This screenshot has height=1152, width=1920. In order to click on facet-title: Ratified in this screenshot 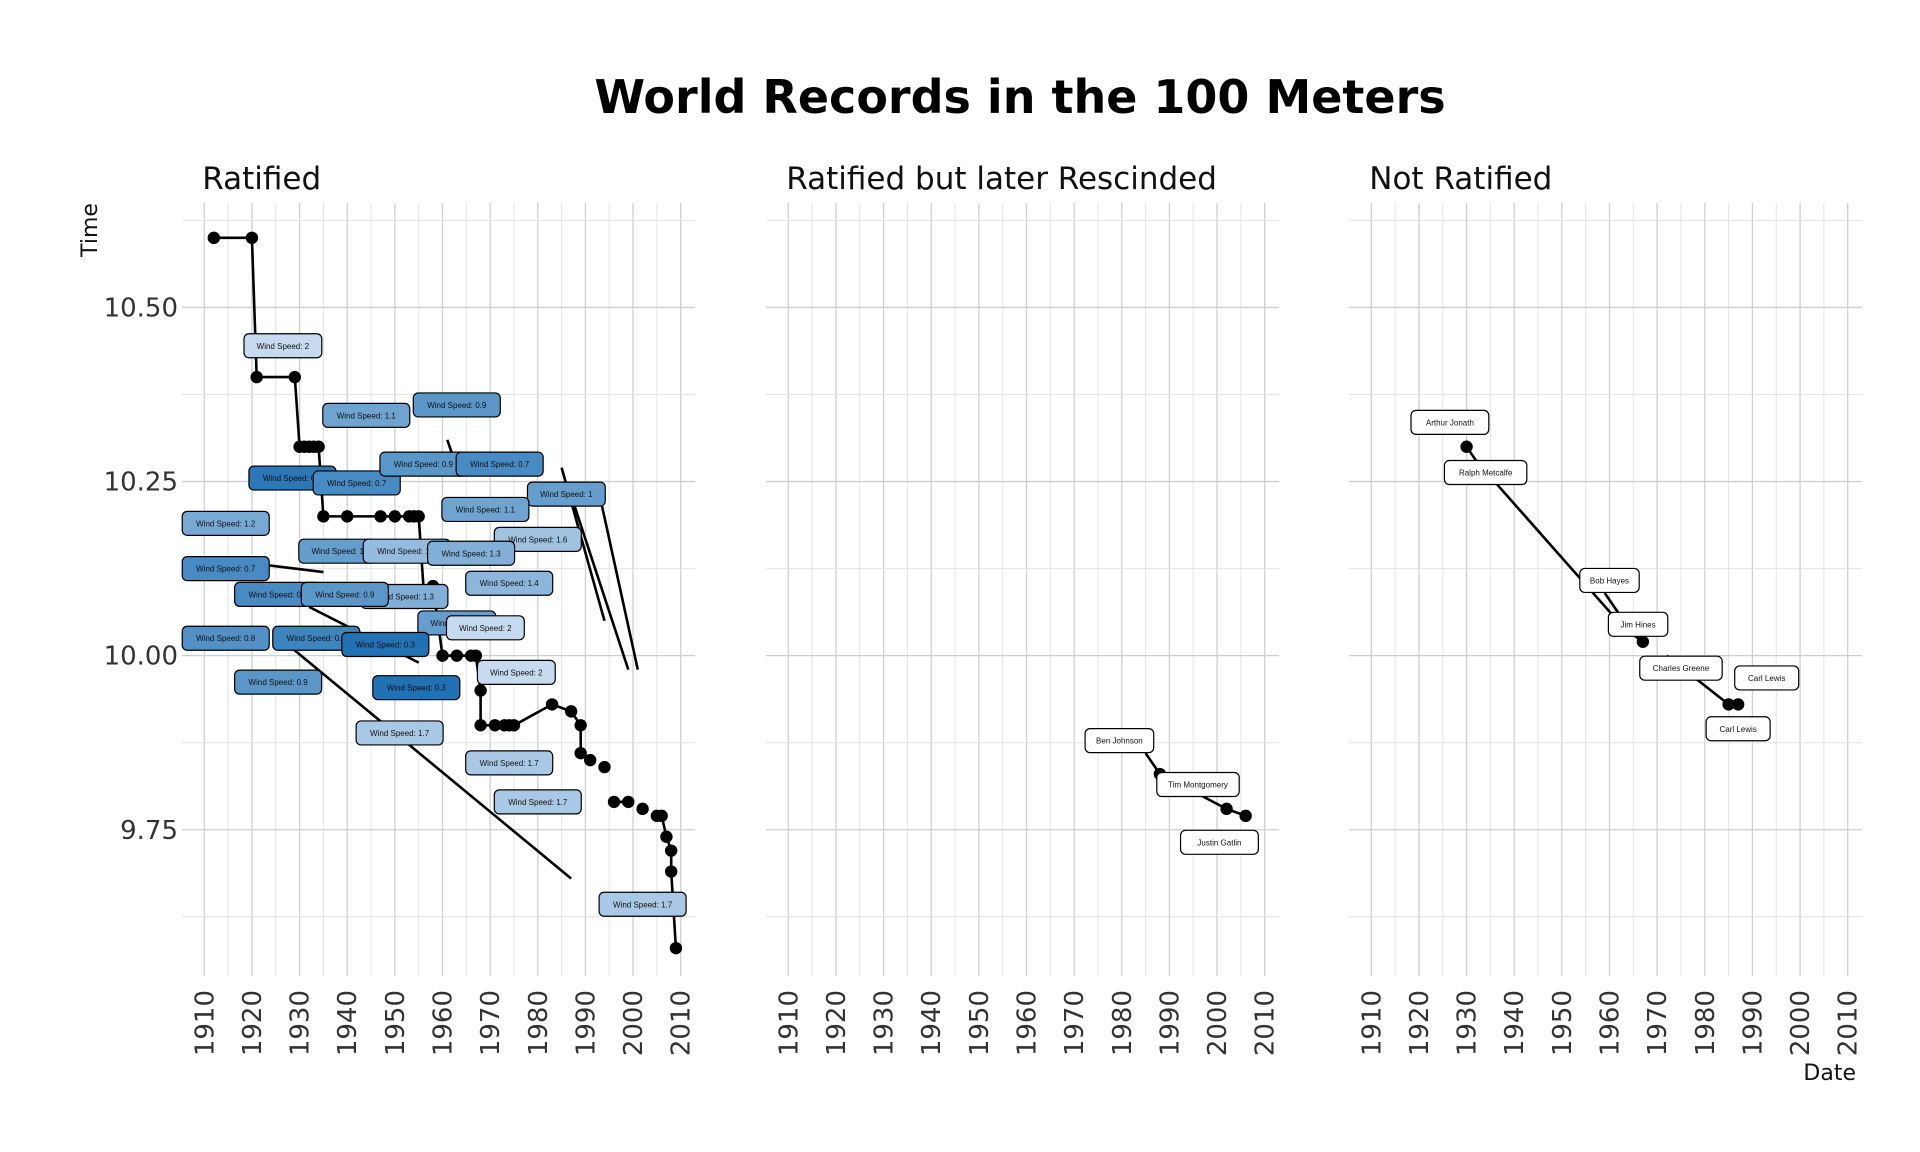, I will do `click(261, 179)`.